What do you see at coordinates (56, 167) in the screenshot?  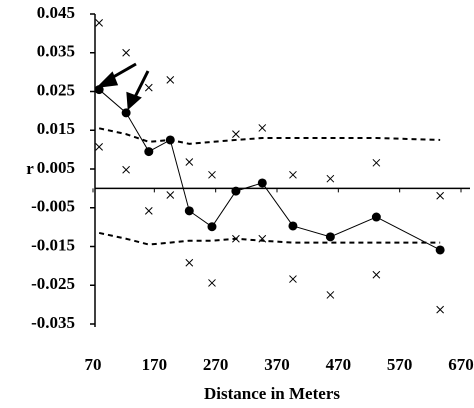 I see `y-tick-label: 0.005` at bounding box center [56, 167].